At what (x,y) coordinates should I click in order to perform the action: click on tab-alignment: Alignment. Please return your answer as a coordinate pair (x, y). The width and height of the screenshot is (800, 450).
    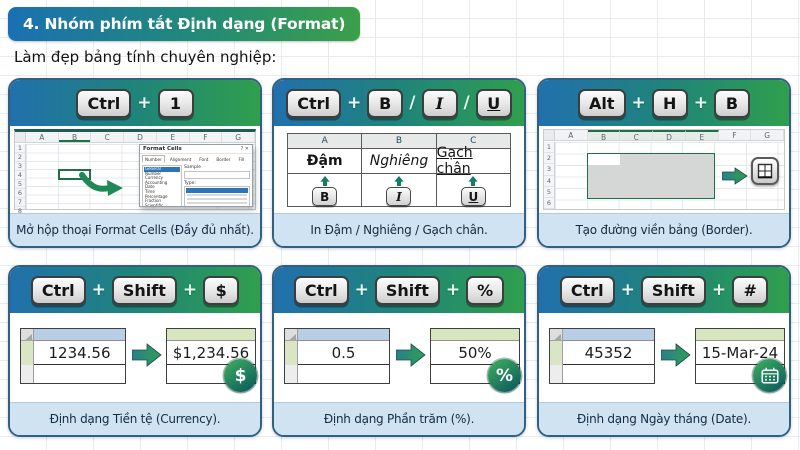
    Looking at the image, I should click on (180, 159).